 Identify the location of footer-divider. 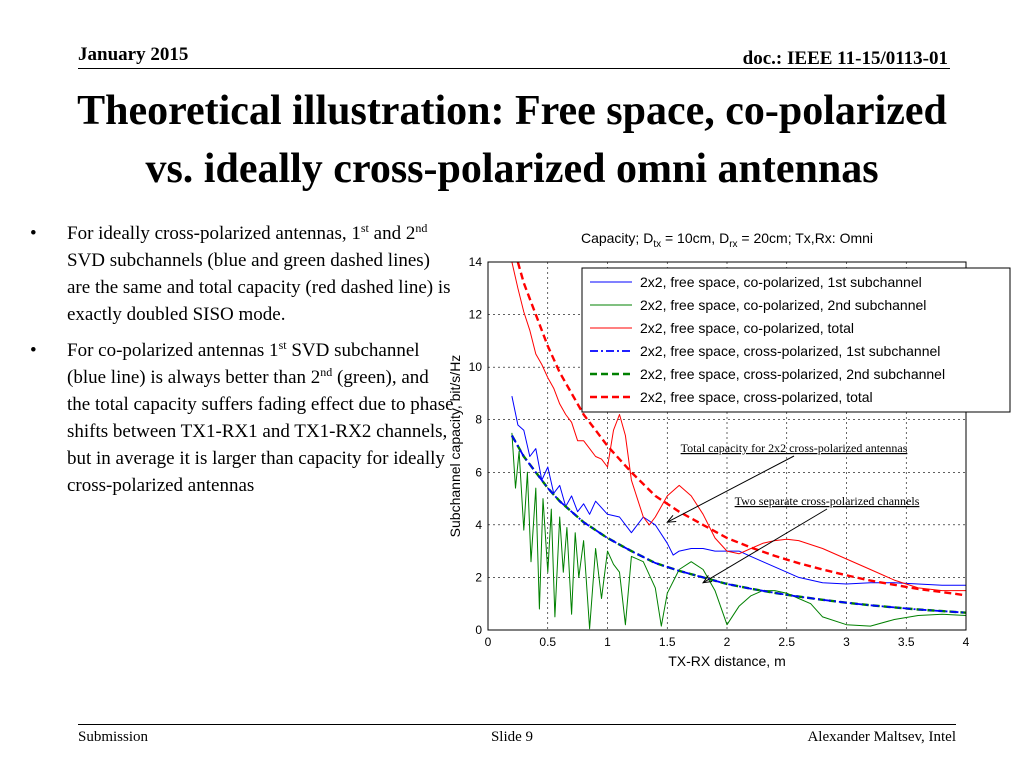
(517, 724).